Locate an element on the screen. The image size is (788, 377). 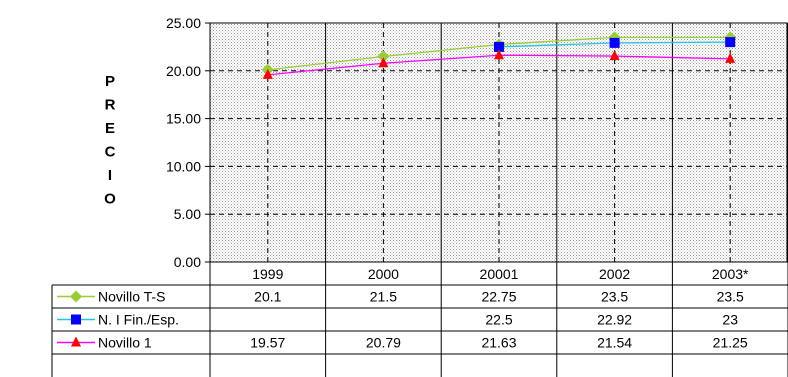
y-axis-label-letter: R is located at coordinates (110, 105).